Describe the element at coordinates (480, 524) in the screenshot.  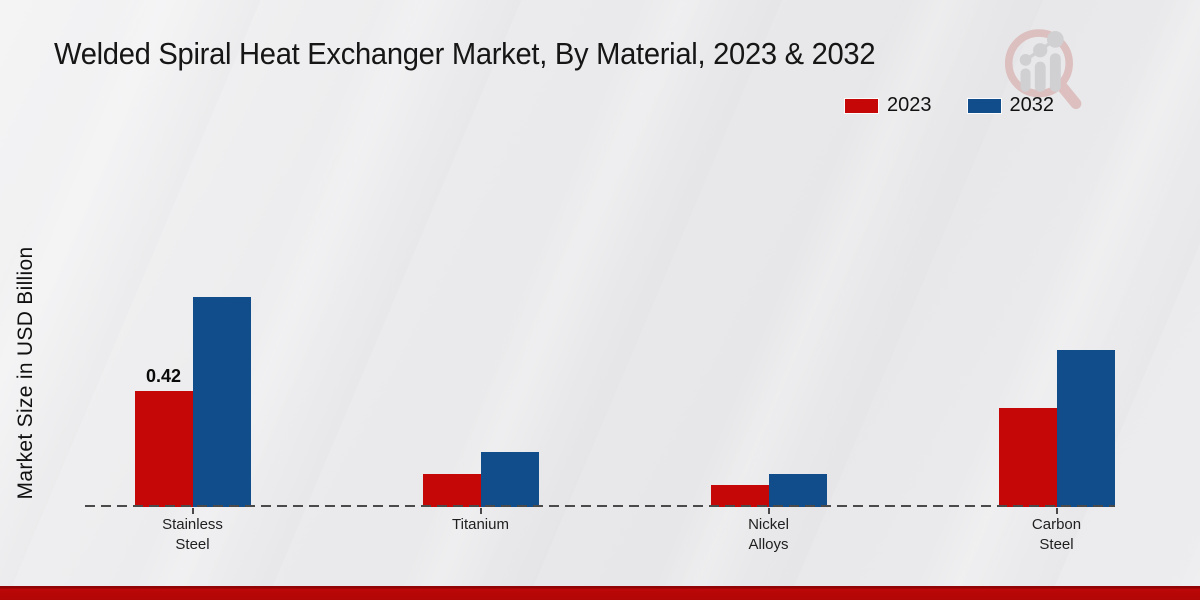
I see `category-label-titanium: Titanium` at that location.